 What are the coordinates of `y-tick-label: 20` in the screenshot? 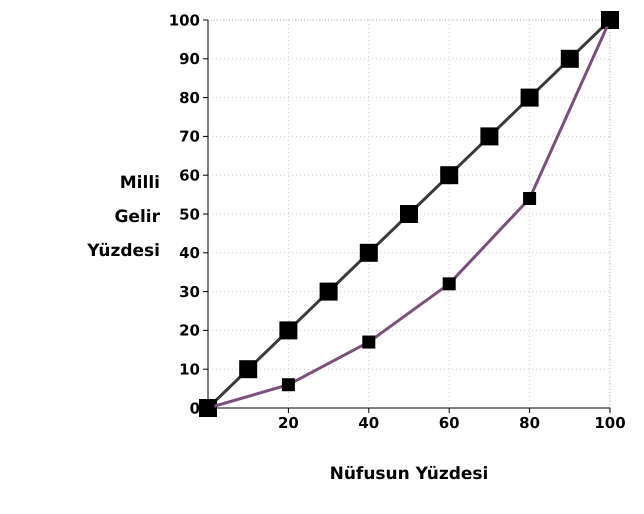 It's located at (189, 331).